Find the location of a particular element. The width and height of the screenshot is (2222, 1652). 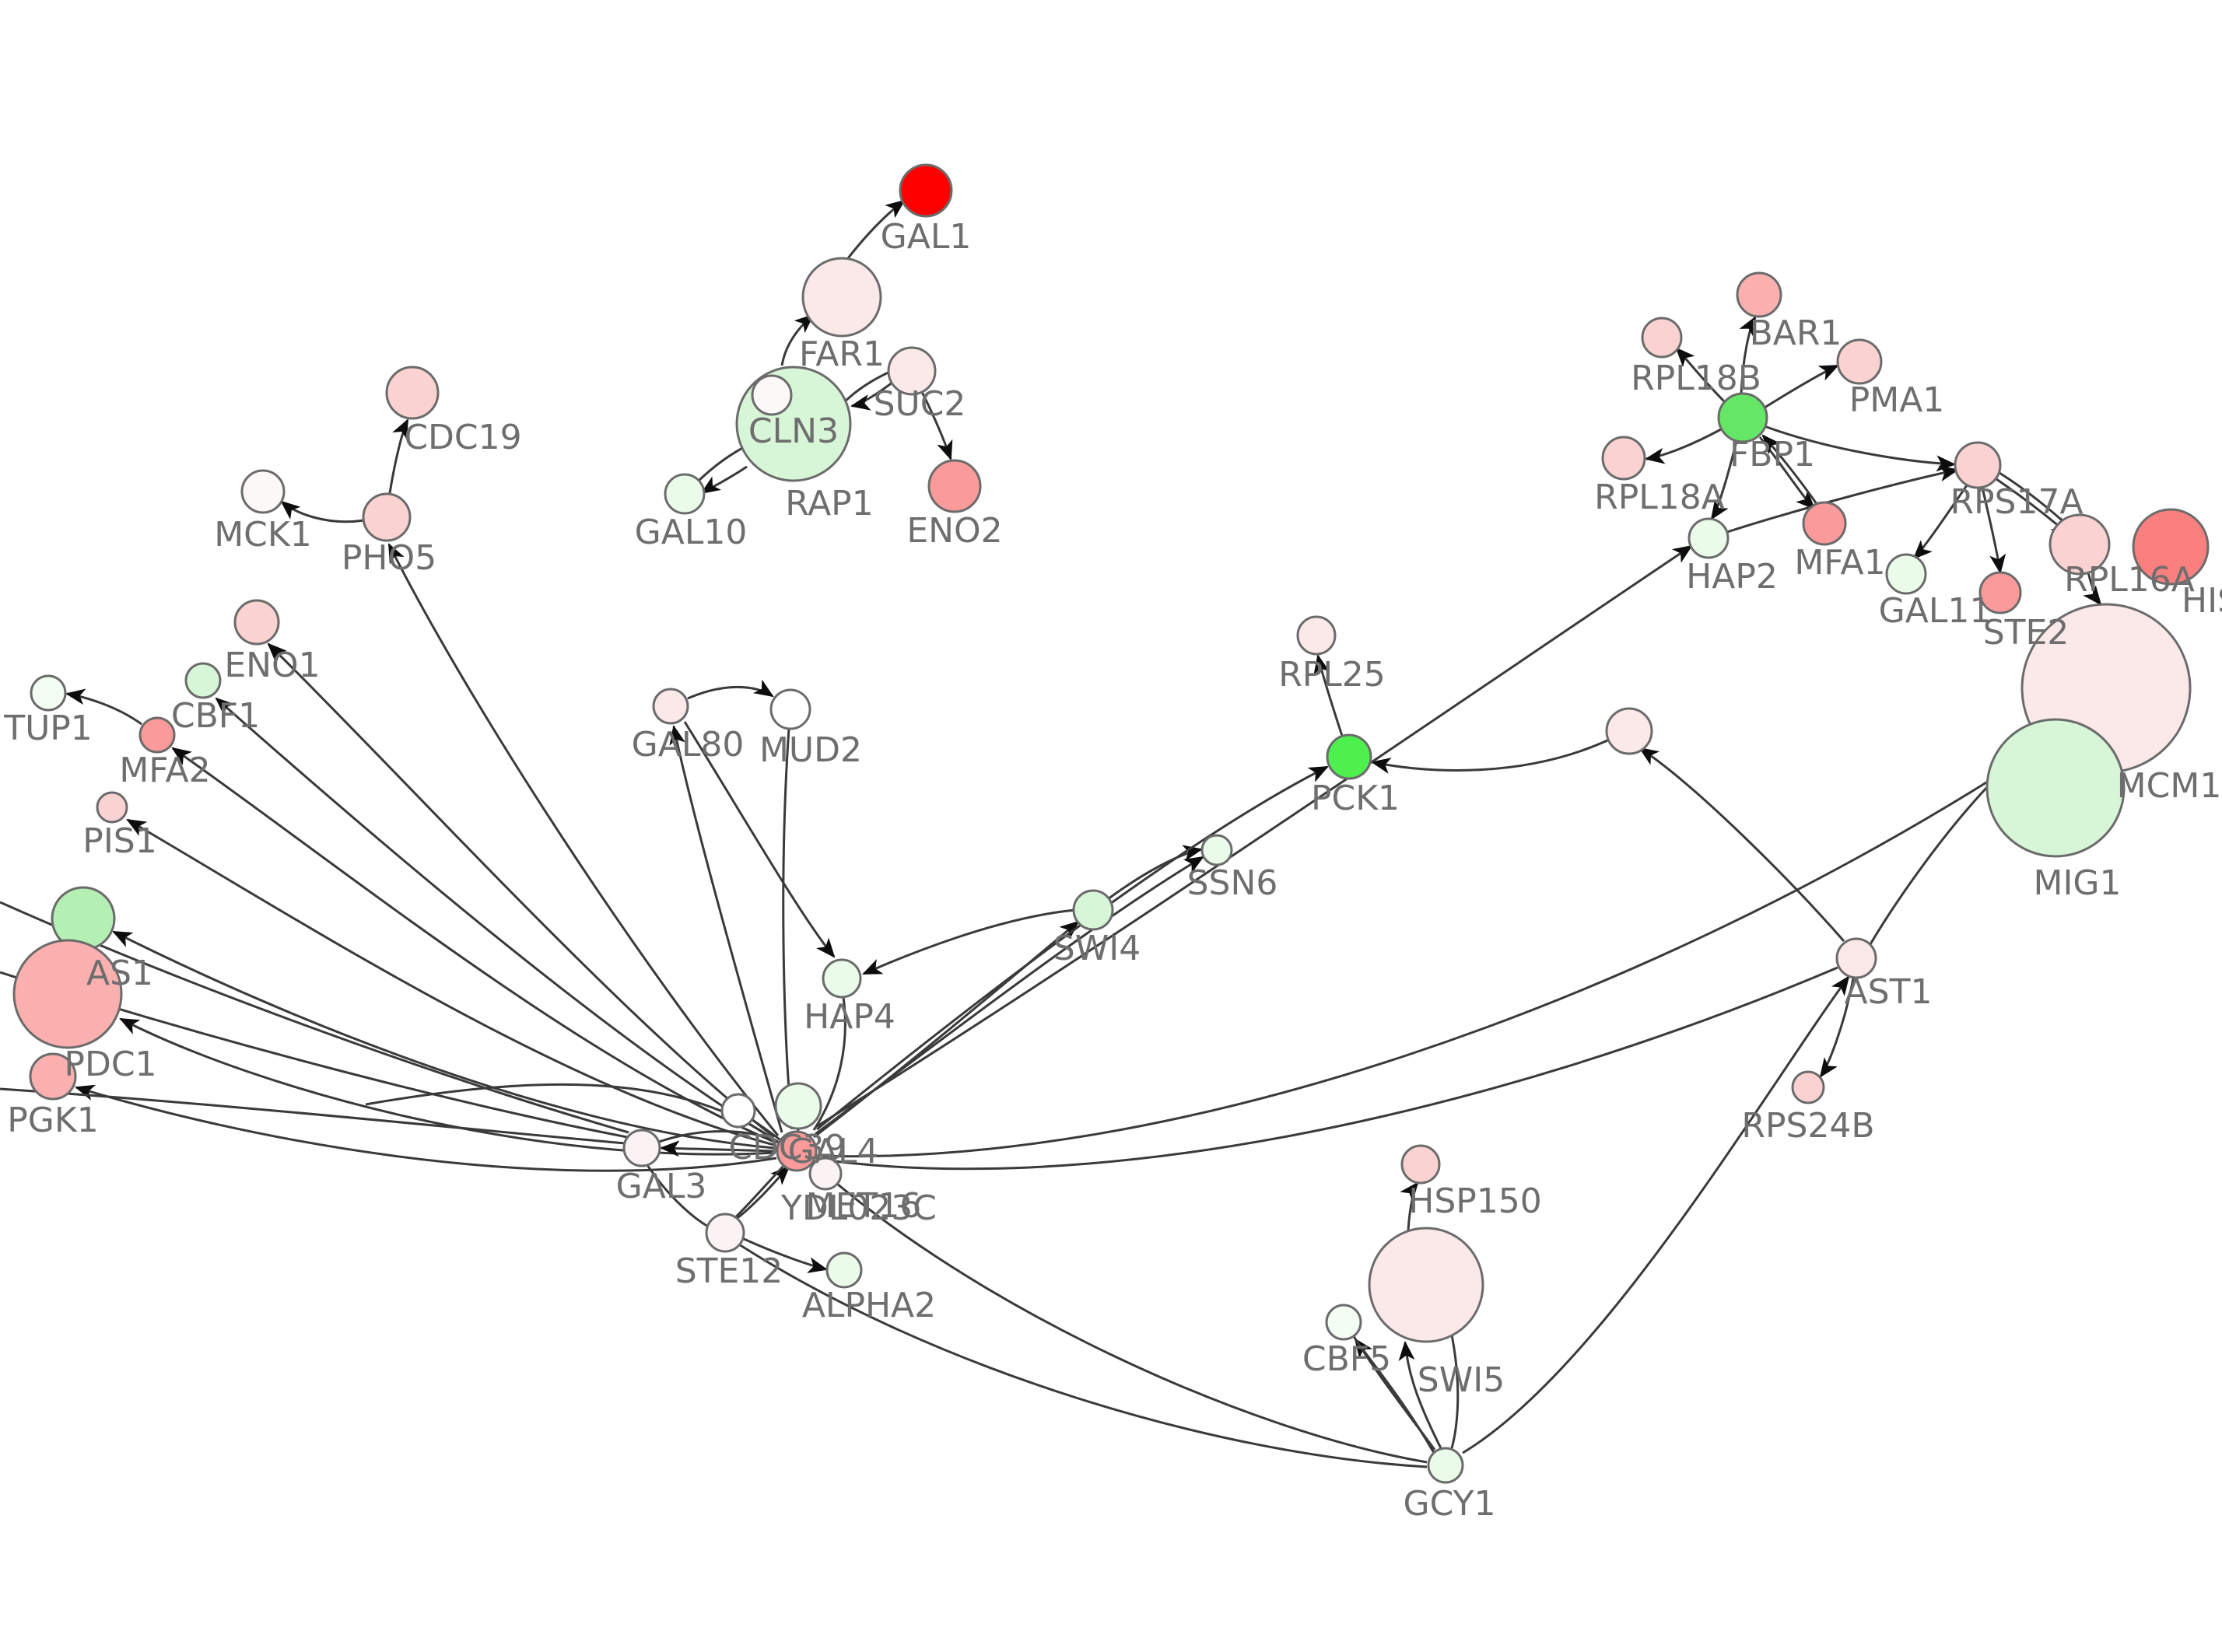

node-rpl18a is located at coordinates (1623, 458).